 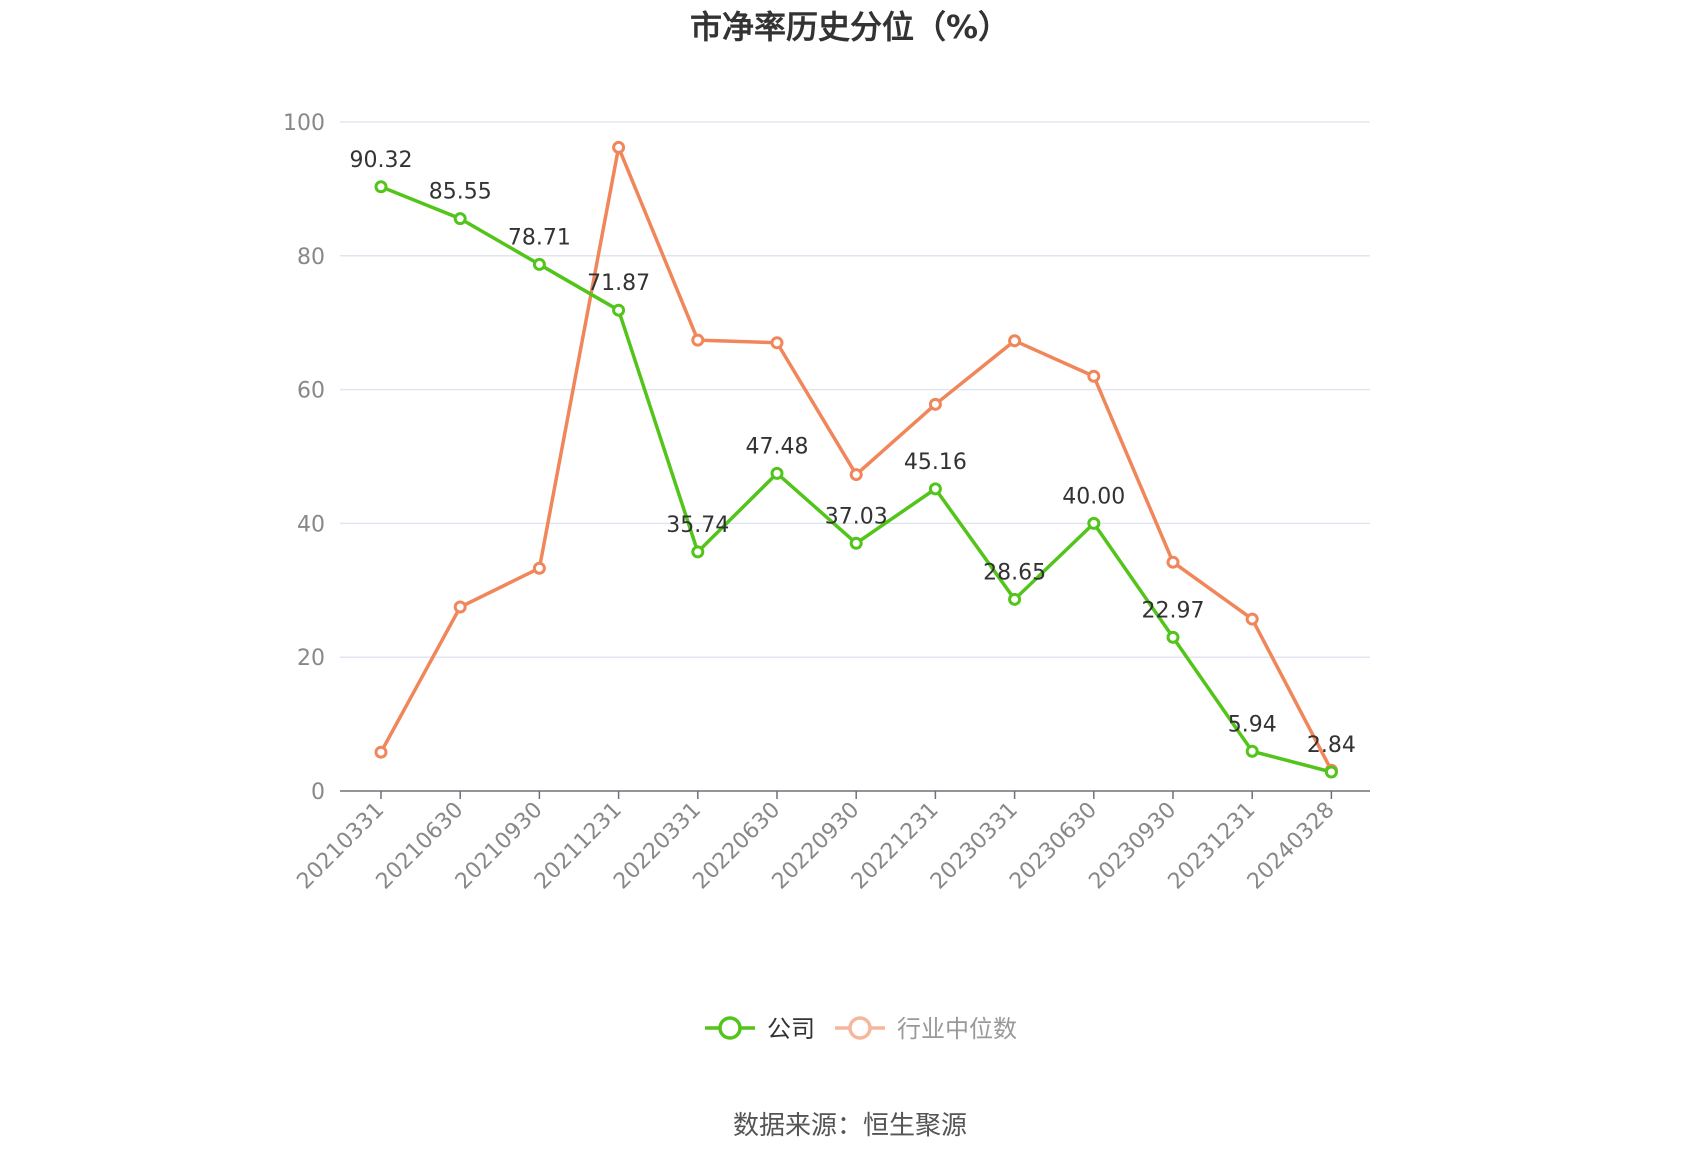 What do you see at coordinates (304, 123) in the screenshot?
I see `y-tick-label: 100` at bounding box center [304, 123].